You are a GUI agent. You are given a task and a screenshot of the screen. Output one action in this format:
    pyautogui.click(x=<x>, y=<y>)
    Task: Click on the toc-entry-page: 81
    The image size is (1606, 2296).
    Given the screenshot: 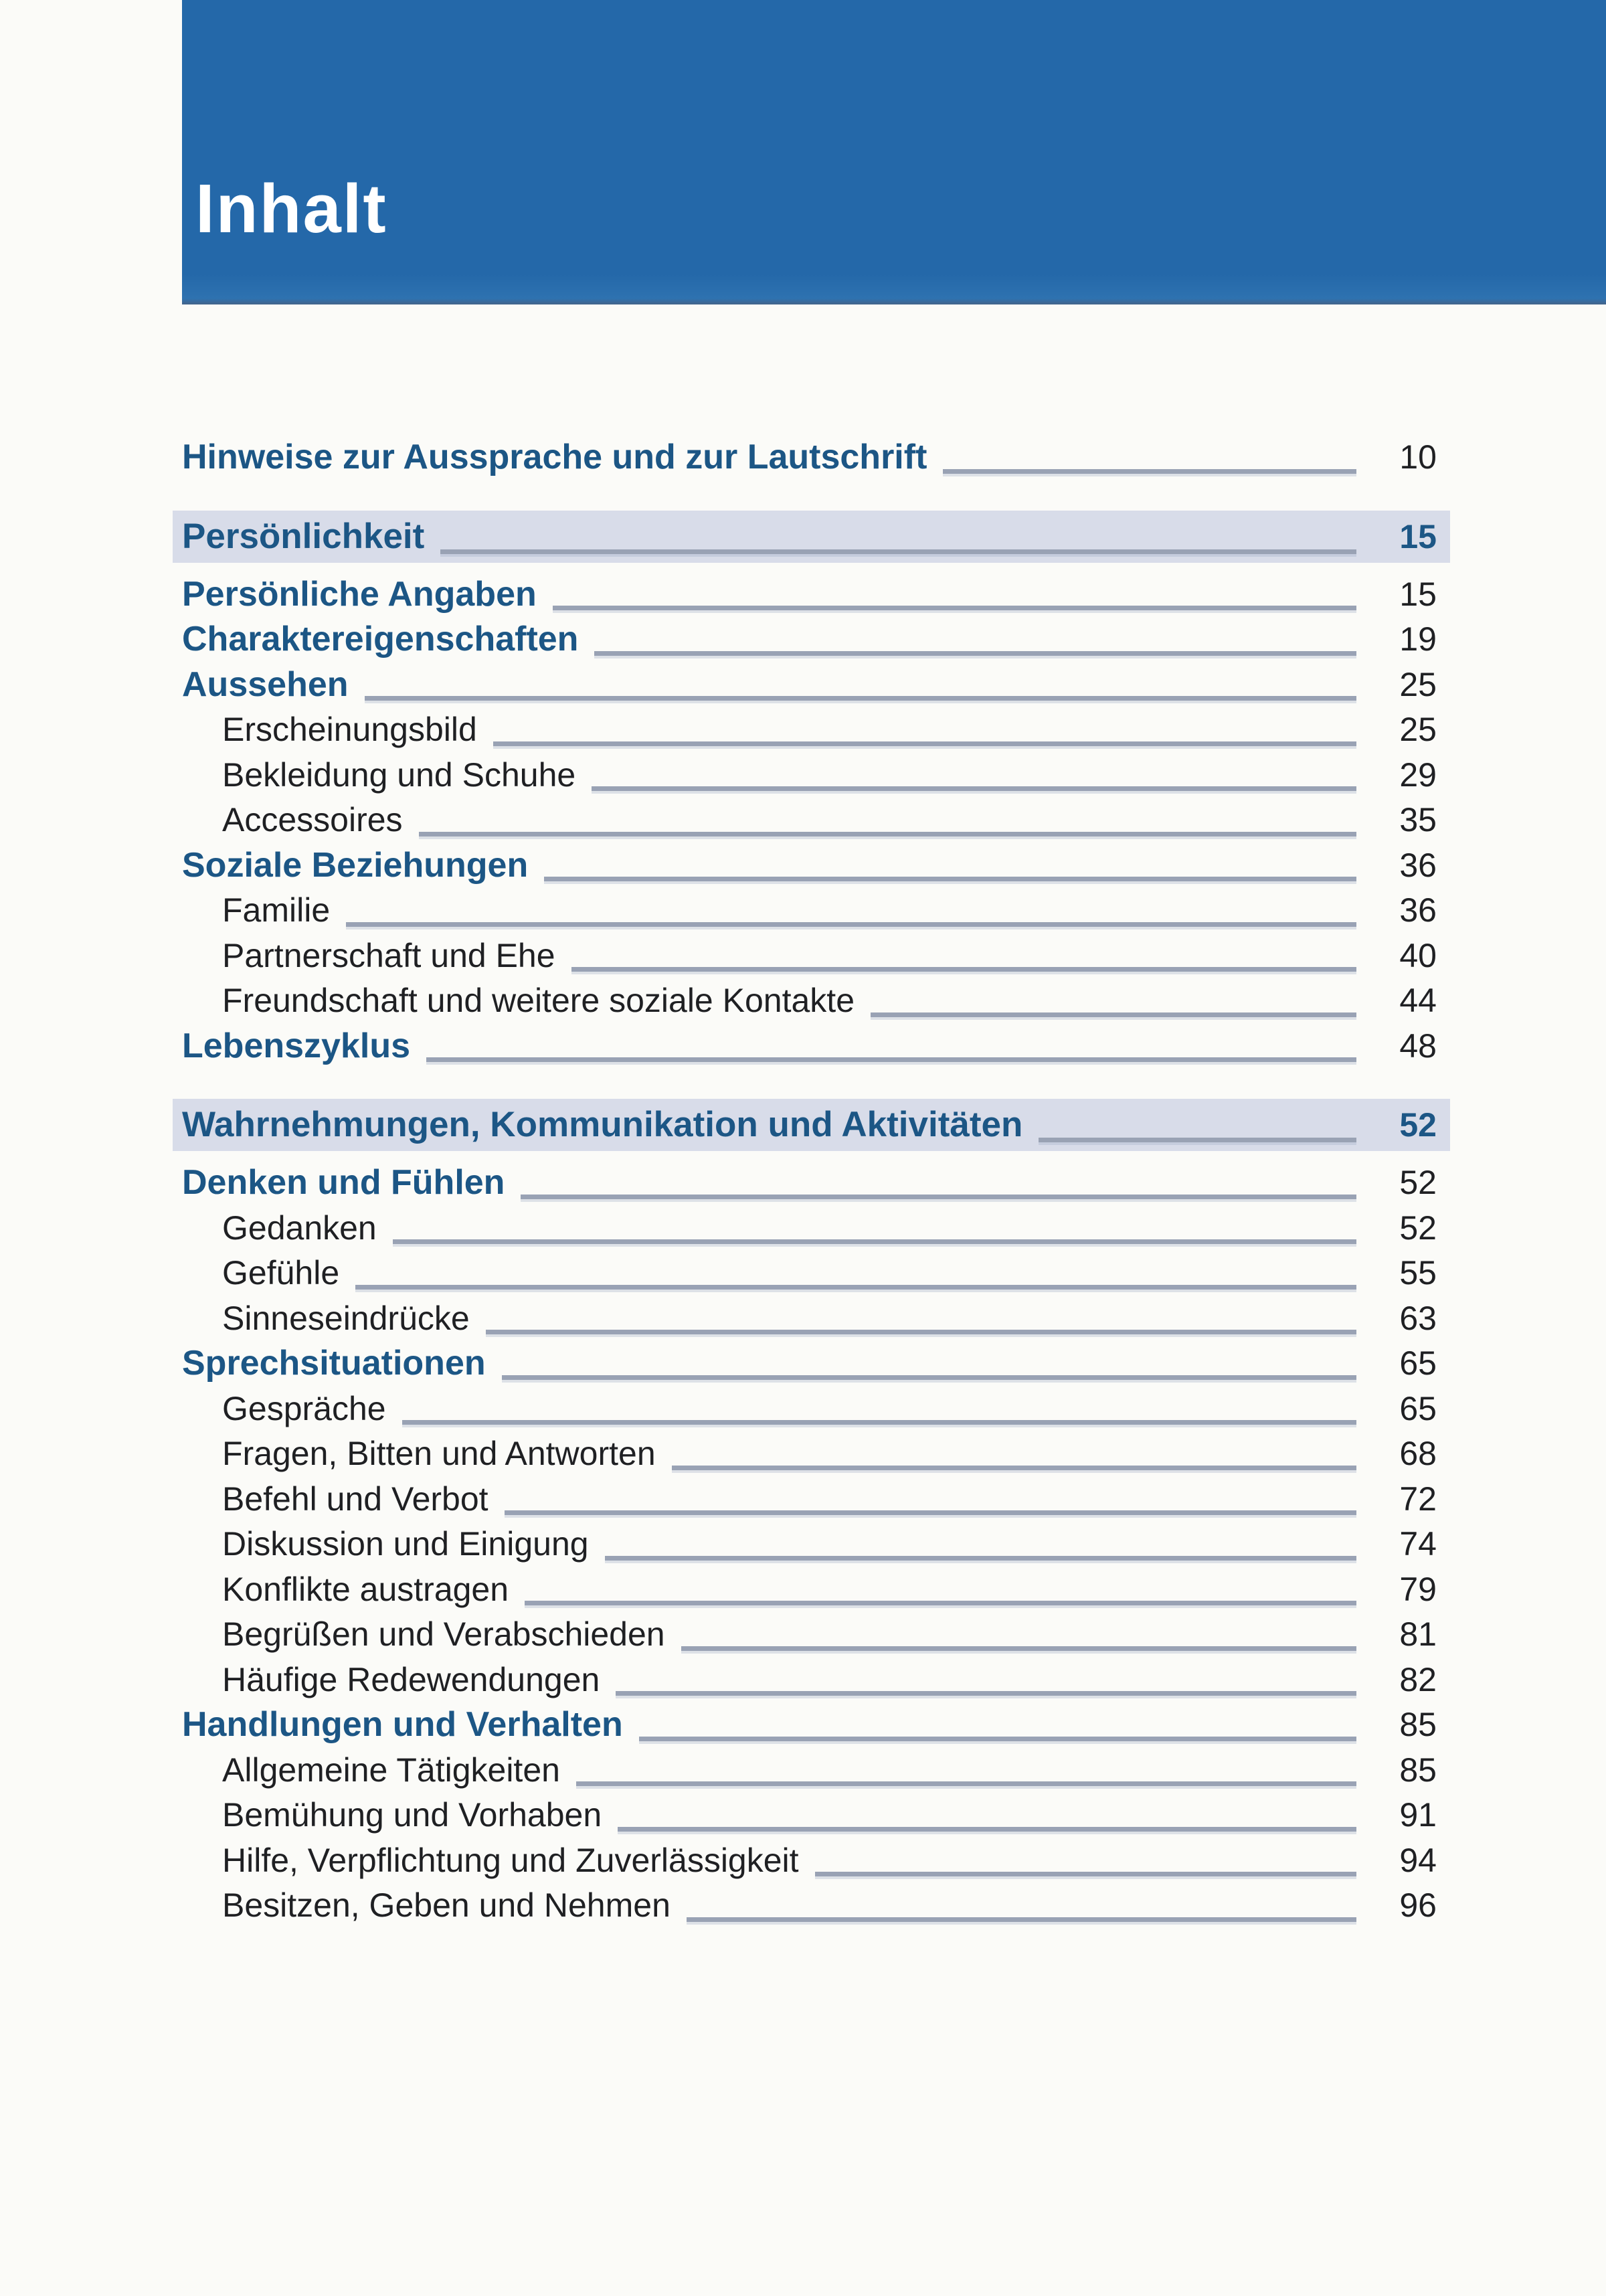 What is the action you would take?
    pyautogui.click(x=1418, y=1634)
    